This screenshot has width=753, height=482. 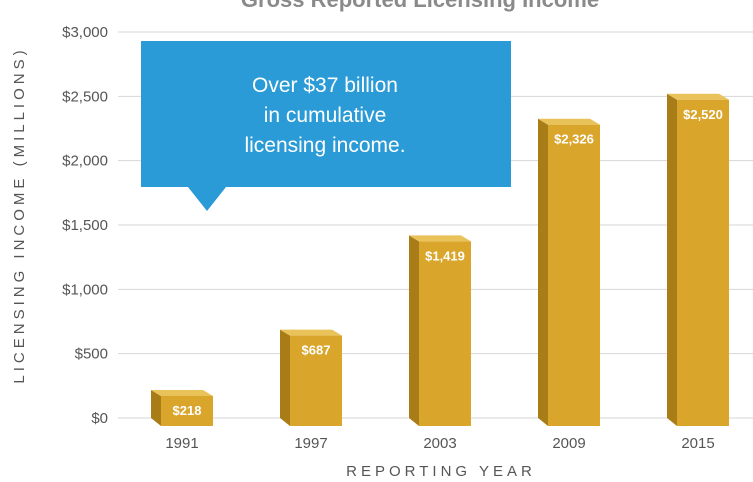 What do you see at coordinates (316, 350) in the screenshot?
I see `data-label: $687` at bounding box center [316, 350].